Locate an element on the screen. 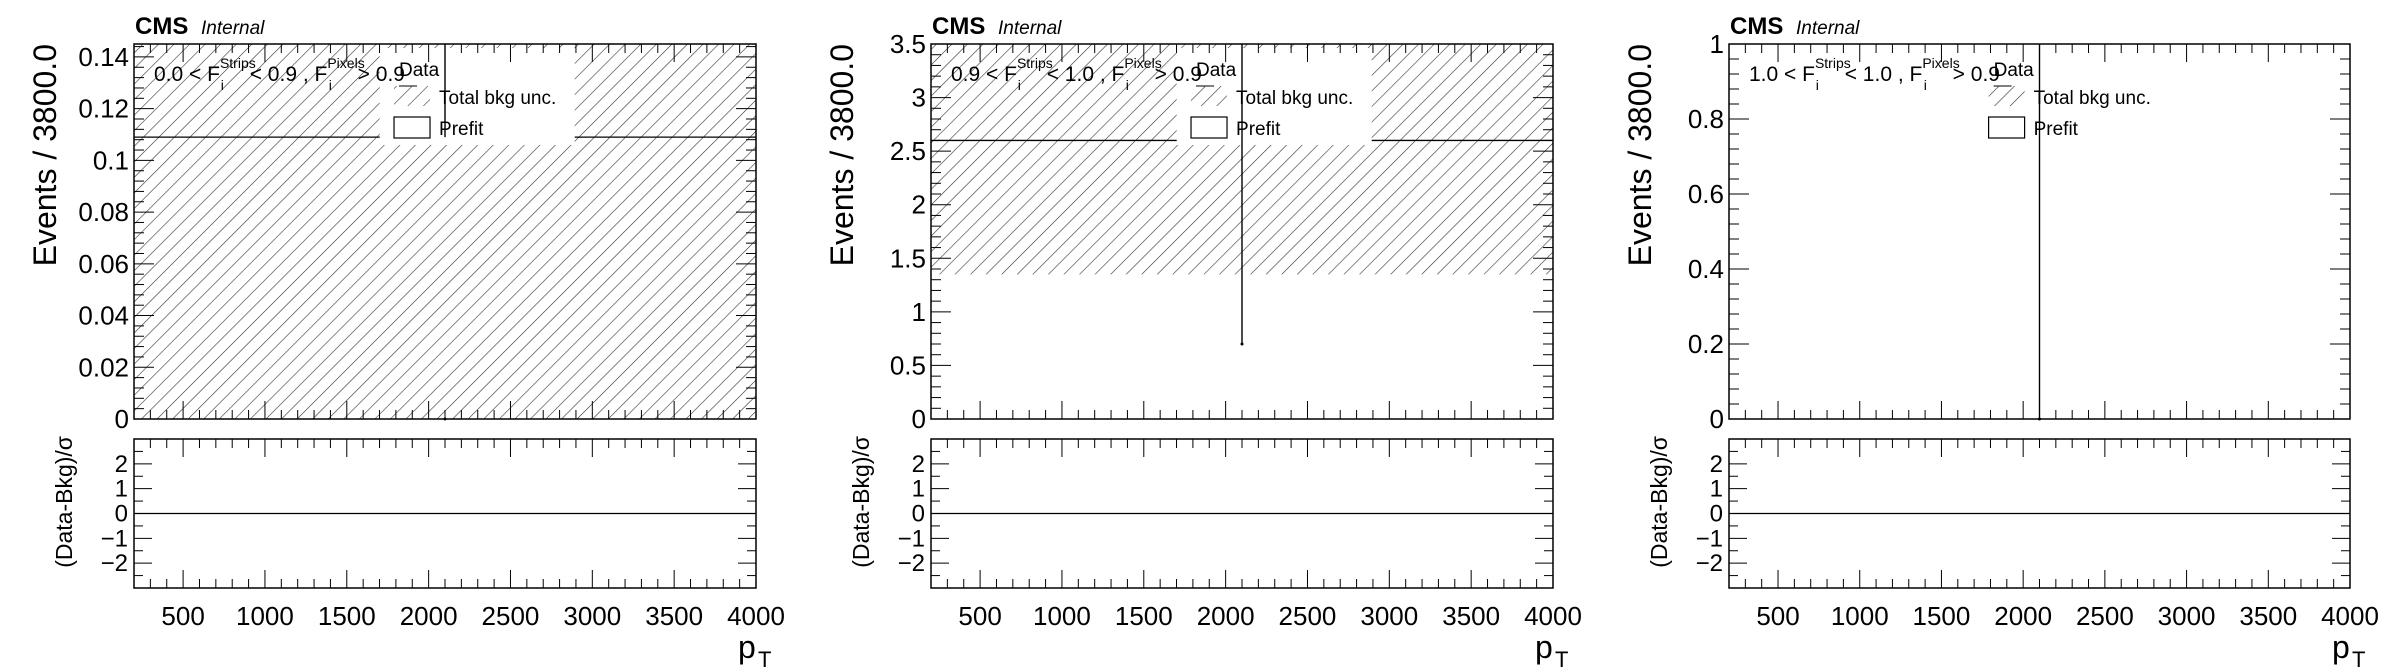 The image size is (2388, 672). category-label: 0.0 < FStrips i < 0.9 , FPixels i > 0.9 is located at coordinates (279, 74).